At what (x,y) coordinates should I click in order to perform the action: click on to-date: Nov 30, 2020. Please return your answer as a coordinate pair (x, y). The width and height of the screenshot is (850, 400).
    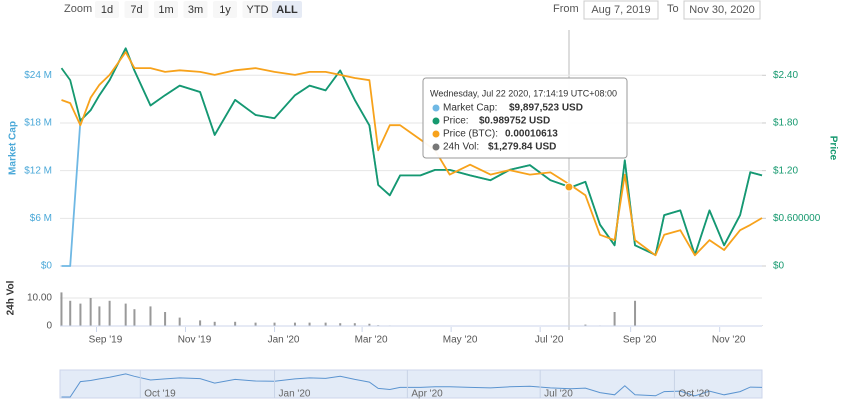
    Looking at the image, I should click on (721, 10).